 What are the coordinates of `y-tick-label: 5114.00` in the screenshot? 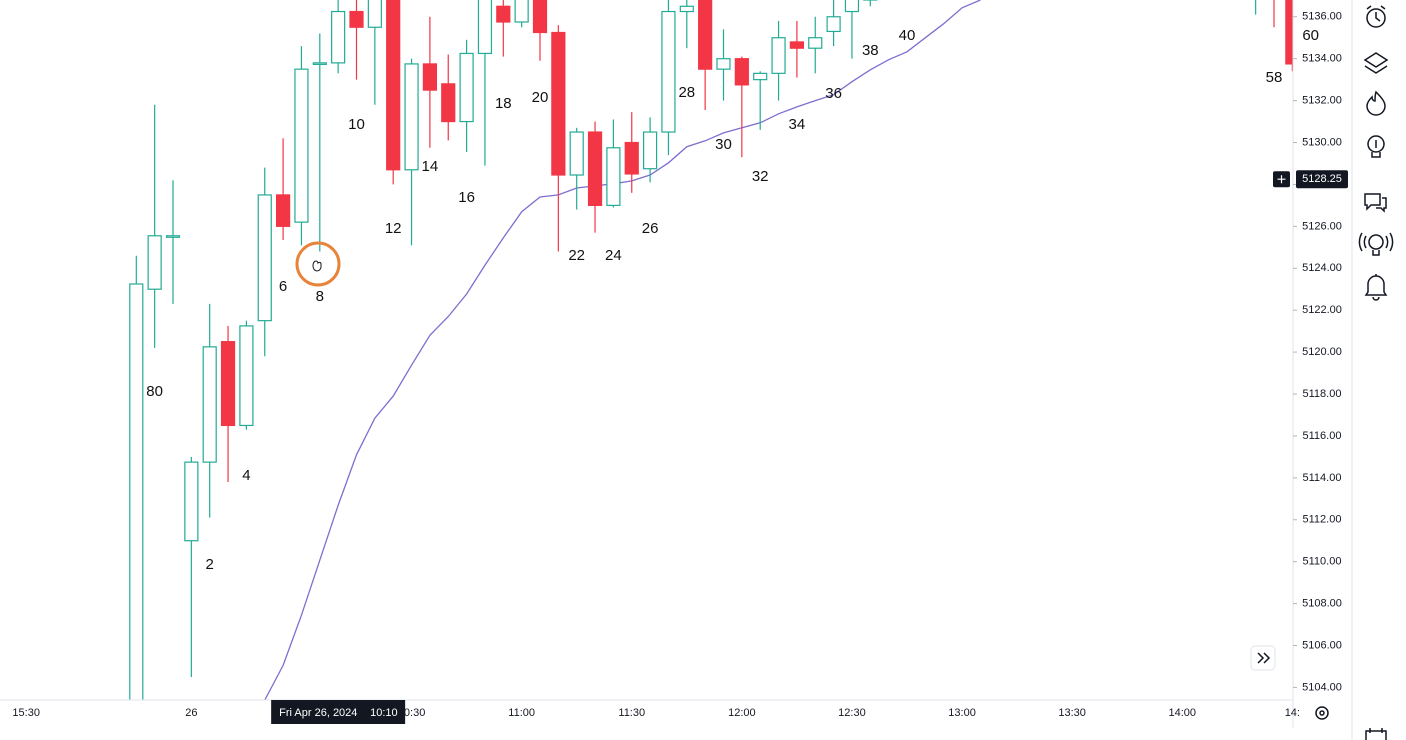 It's located at (1322, 478).